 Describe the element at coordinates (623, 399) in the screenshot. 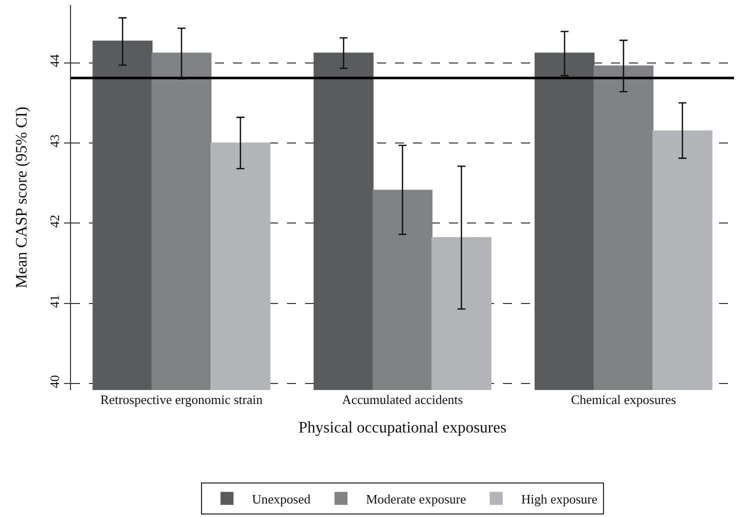

I see `x-tick-label: Chemical exposures` at that location.